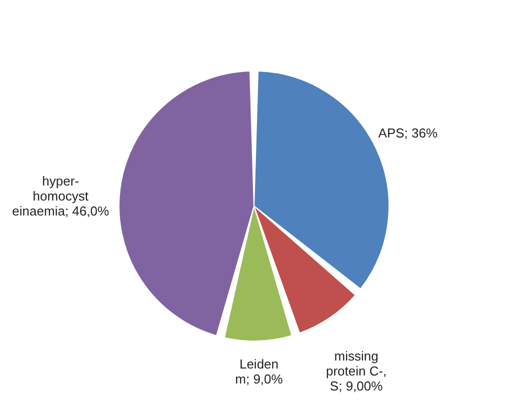 The image size is (508, 412). Describe the element at coordinates (408, 133) in the screenshot. I see `slice-label: APS; 36%` at that location.